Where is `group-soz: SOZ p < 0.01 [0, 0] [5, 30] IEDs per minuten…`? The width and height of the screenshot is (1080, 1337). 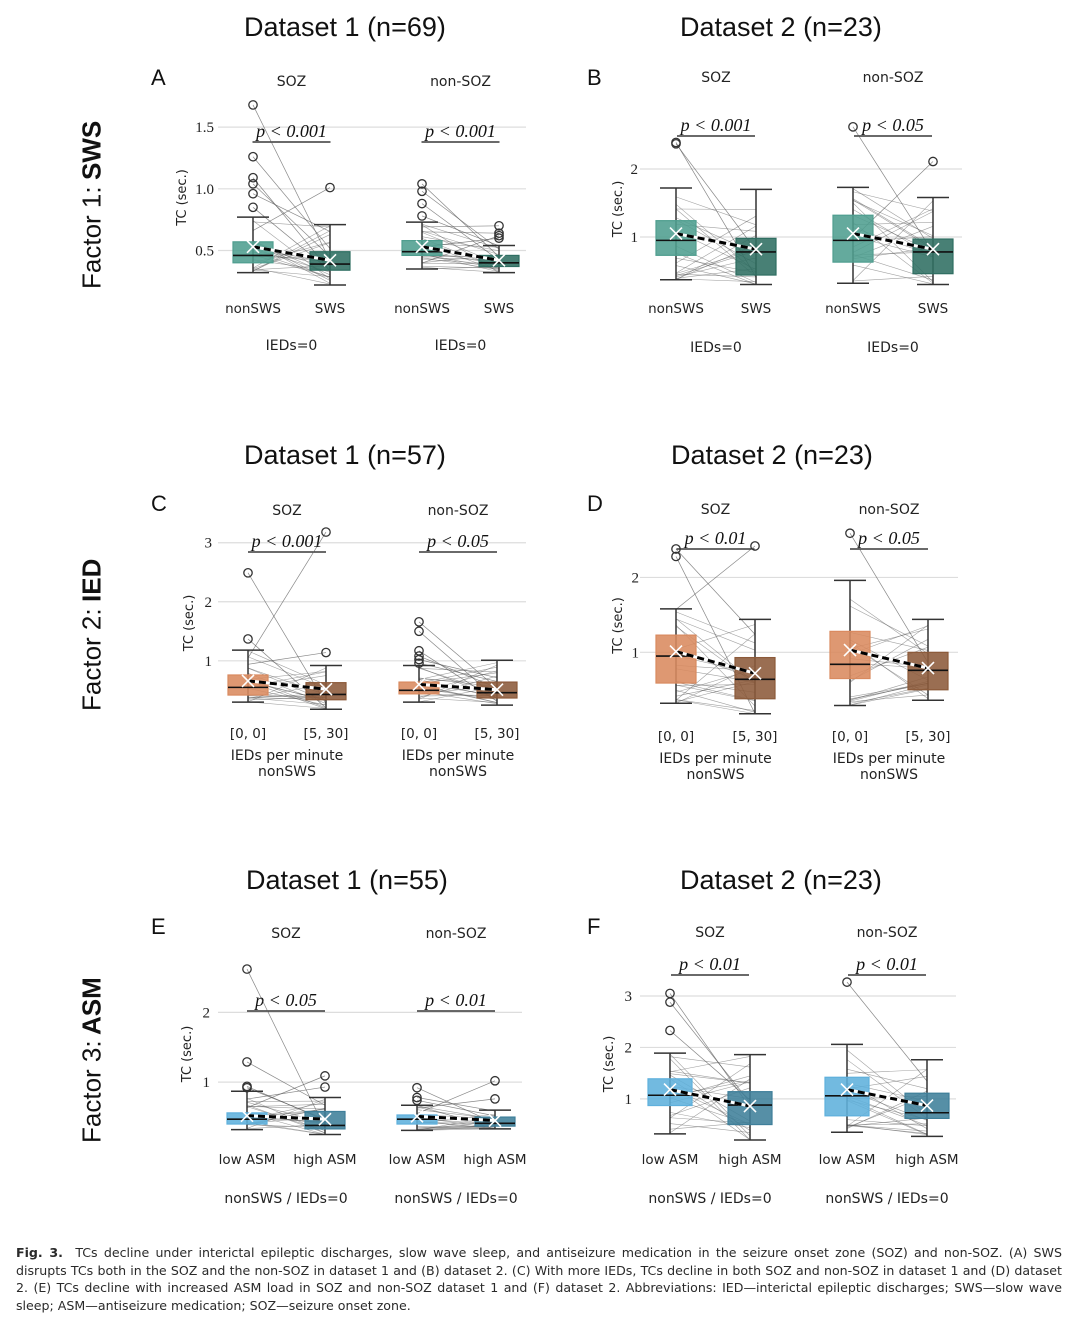 group-soz: SOZ p < 0.01 [0, 0] [5, 30] IEDs per minuten… is located at coordinates (716, 642).